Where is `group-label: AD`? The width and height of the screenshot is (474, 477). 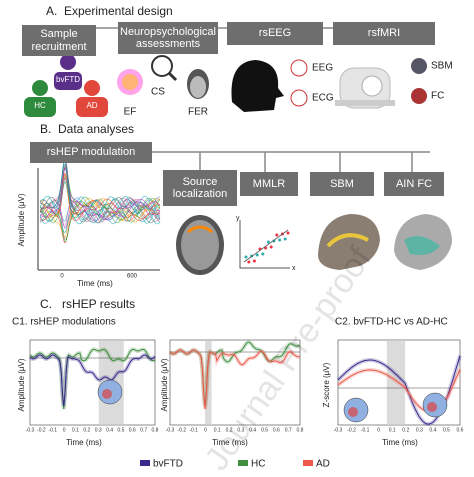 group-label: AD is located at coordinates (91, 105).